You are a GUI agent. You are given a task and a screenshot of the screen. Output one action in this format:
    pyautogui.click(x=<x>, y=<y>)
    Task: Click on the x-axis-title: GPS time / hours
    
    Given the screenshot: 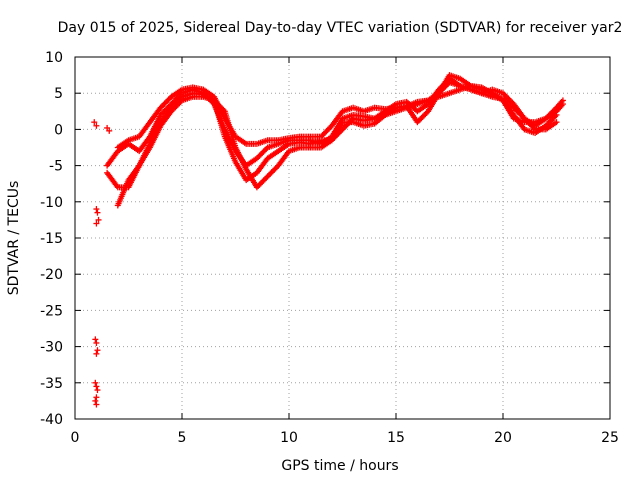 What is the action you would take?
    pyautogui.click(x=339, y=466)
    